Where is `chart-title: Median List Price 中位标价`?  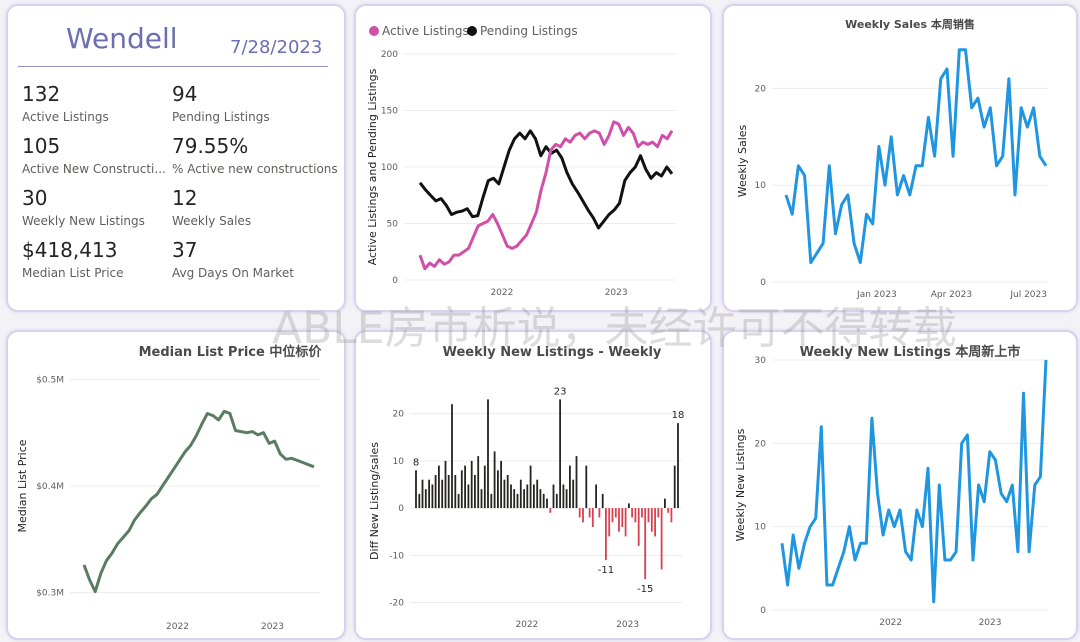
chart-title: Median List Price 中位标价 is located at coordinates (231, 352).